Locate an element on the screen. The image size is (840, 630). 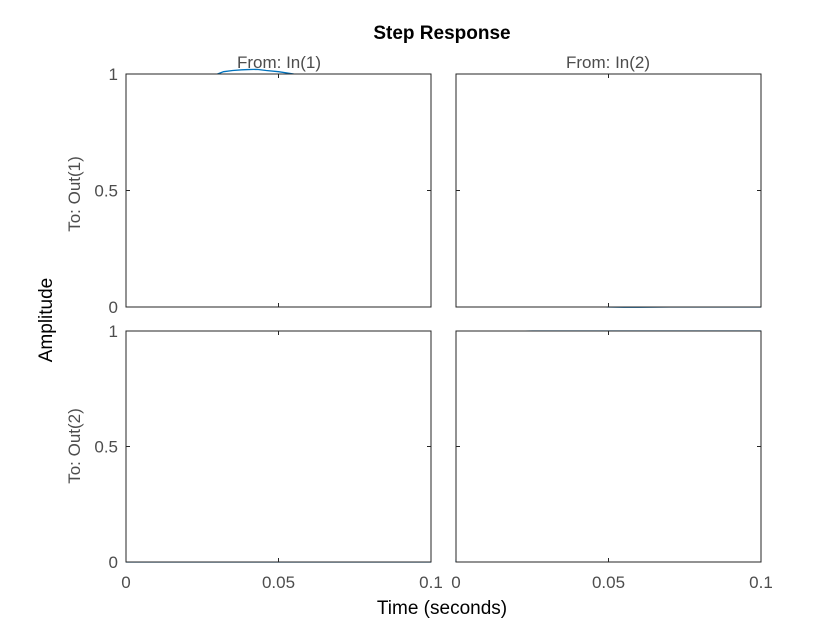
column-label-in1: From: In(1) is located at coordinates (279, 62).